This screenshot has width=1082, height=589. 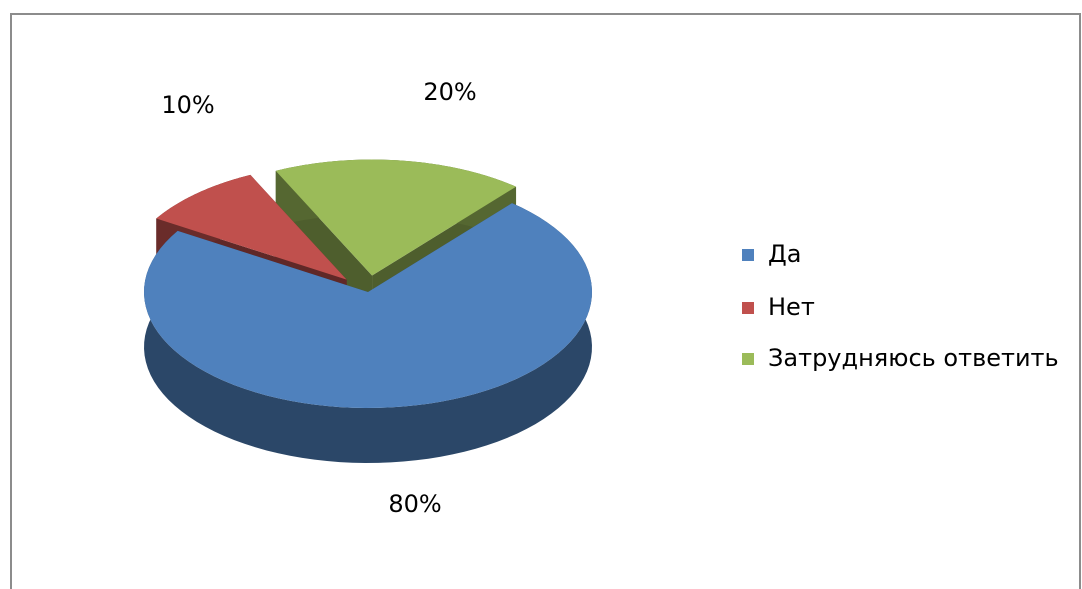 I want to click on data-label: 80%, so click(x=414, y=504).